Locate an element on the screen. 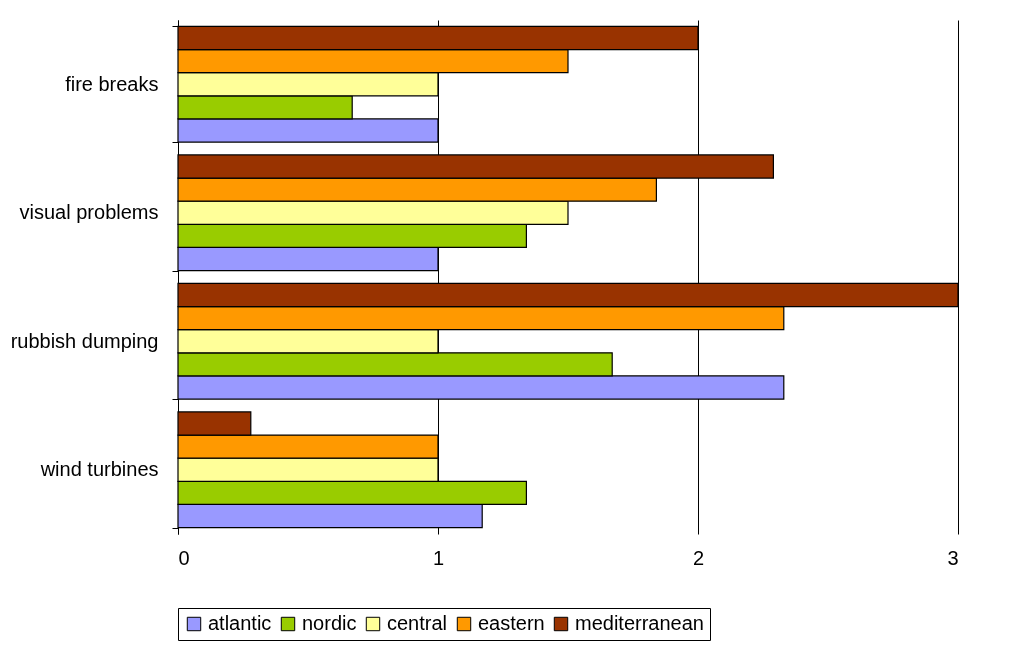 The height and width of the screenshot is (654, 1011). legend-label: atlantic is located at coordinates (240, 623).